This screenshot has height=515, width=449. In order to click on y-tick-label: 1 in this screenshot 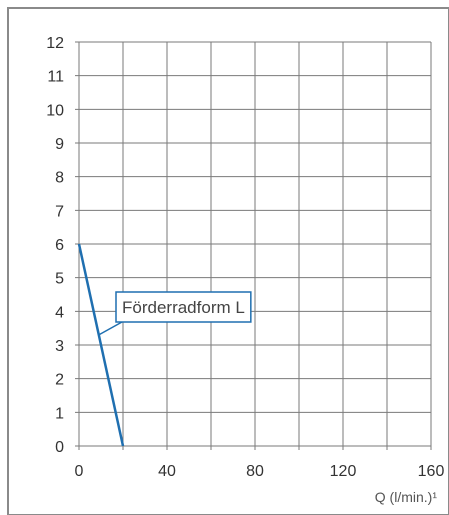, I will do `click(59, 413)`.